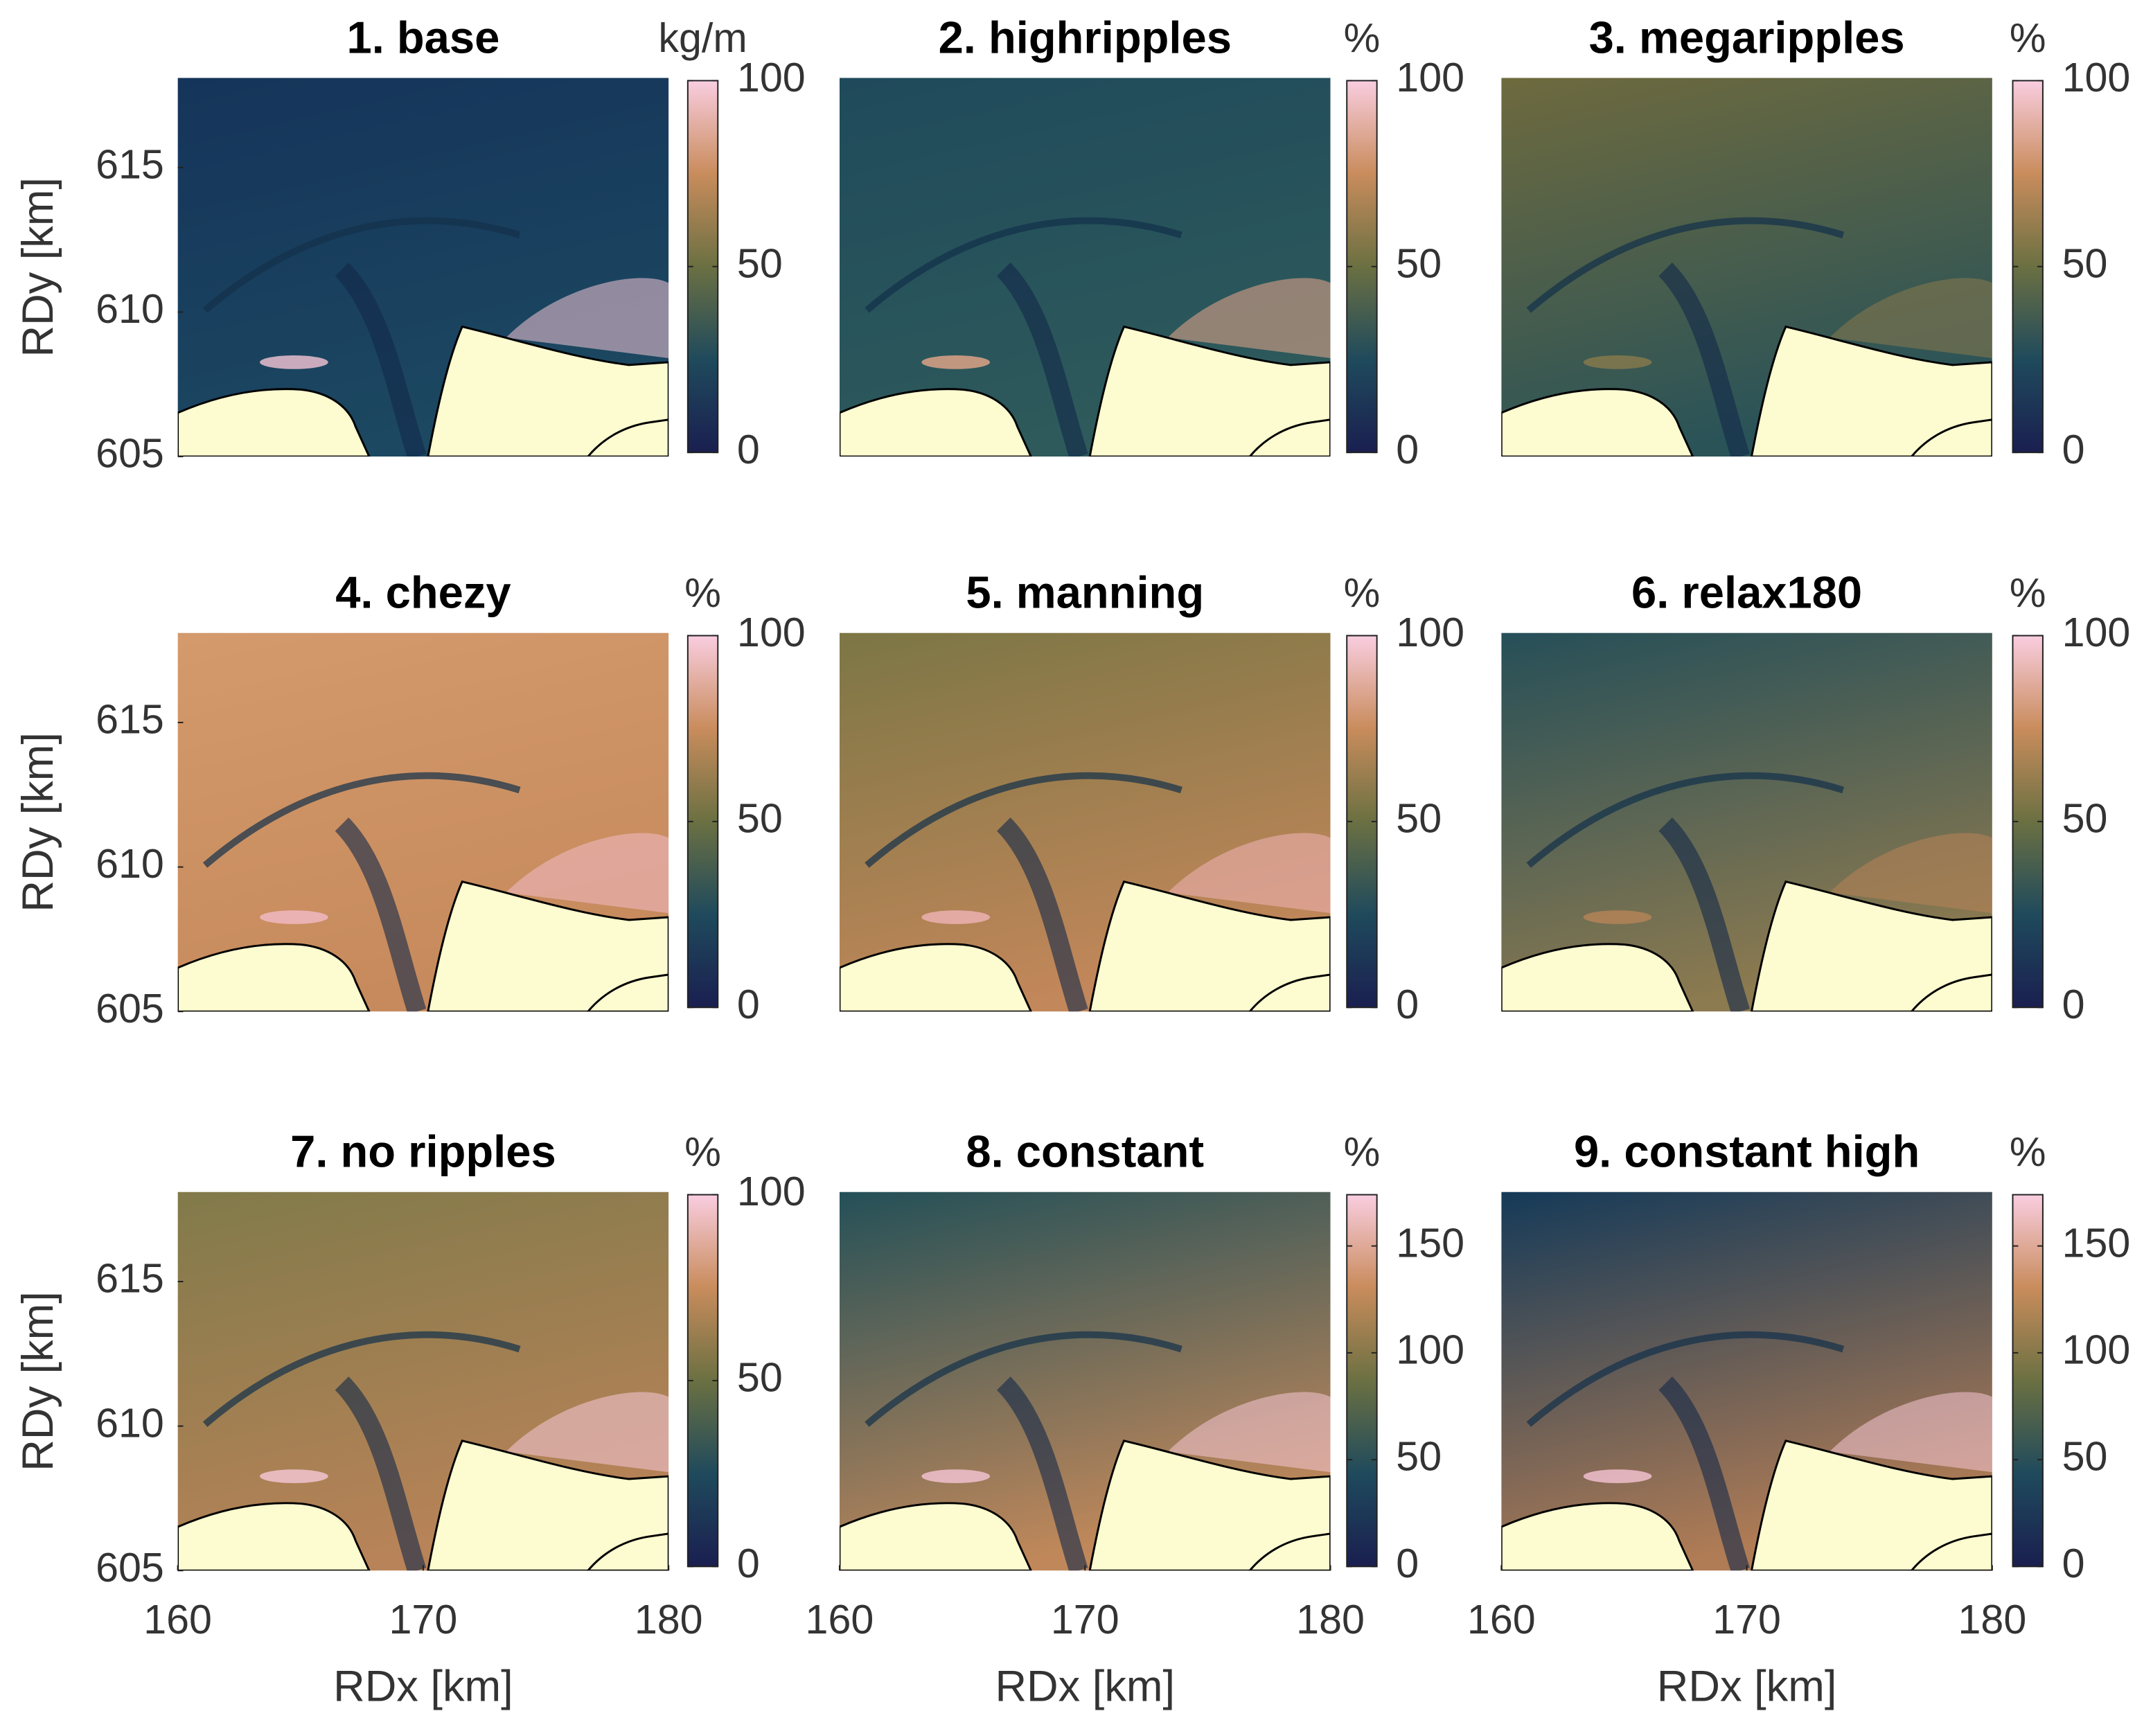 Image resolution: width=2144 pixels, height=1736 pixels. I want to click on panel: 2. highripples % 0 50 100, so click(1151, 242).